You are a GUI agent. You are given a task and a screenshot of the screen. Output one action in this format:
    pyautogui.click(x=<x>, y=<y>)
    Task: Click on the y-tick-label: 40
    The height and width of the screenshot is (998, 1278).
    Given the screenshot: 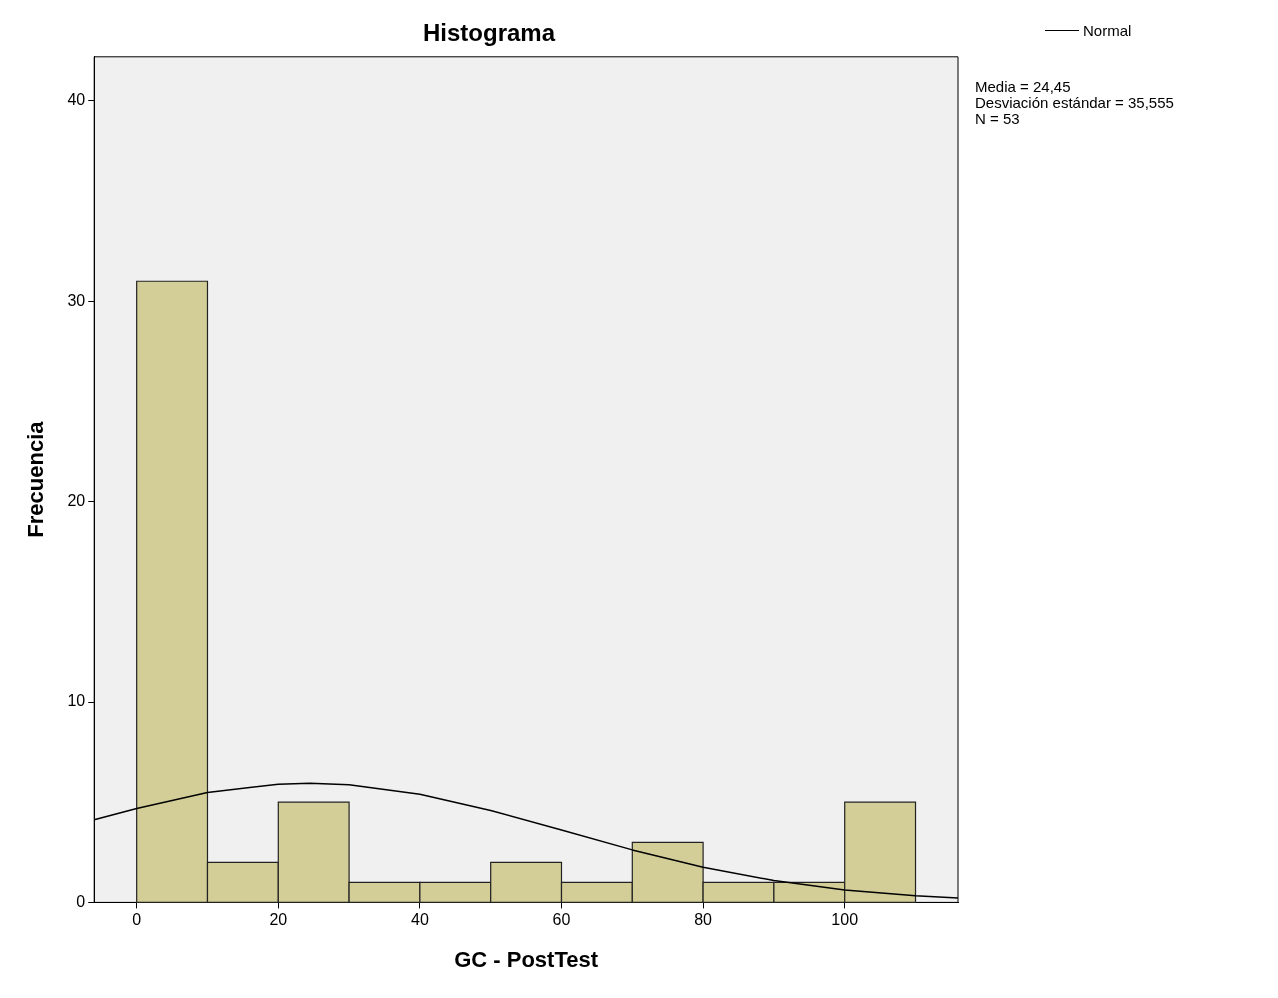 What is the action you would take?
    pyautogui.click(x=76, y=100)
    